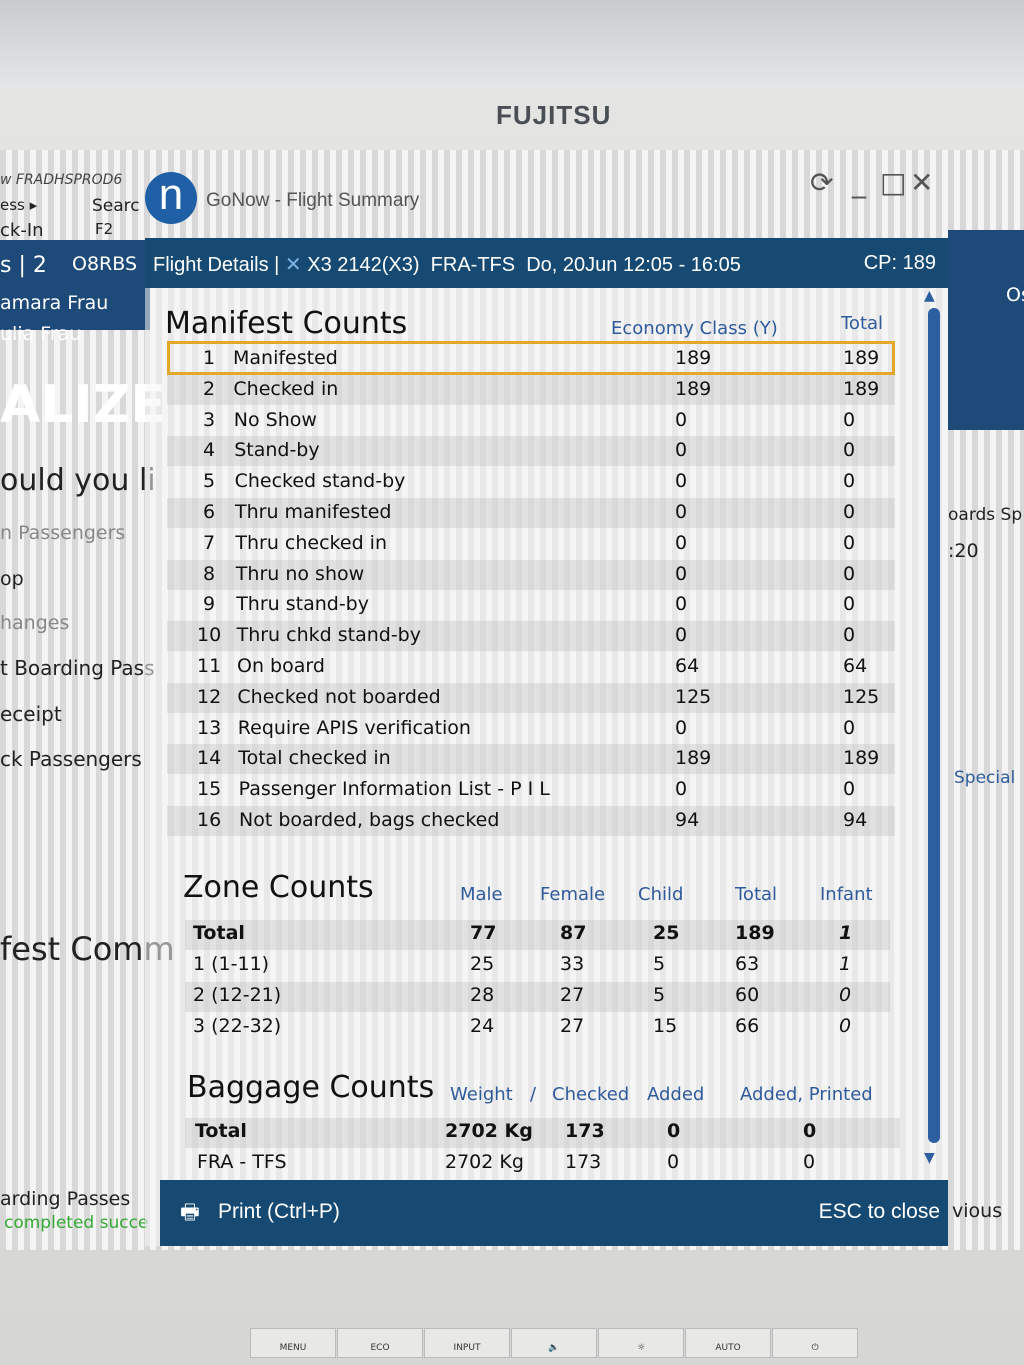  What do you see at coordinates (893, 182) in the screenshot?
I see `maximize-button: □` at bounding box center [893, 182].